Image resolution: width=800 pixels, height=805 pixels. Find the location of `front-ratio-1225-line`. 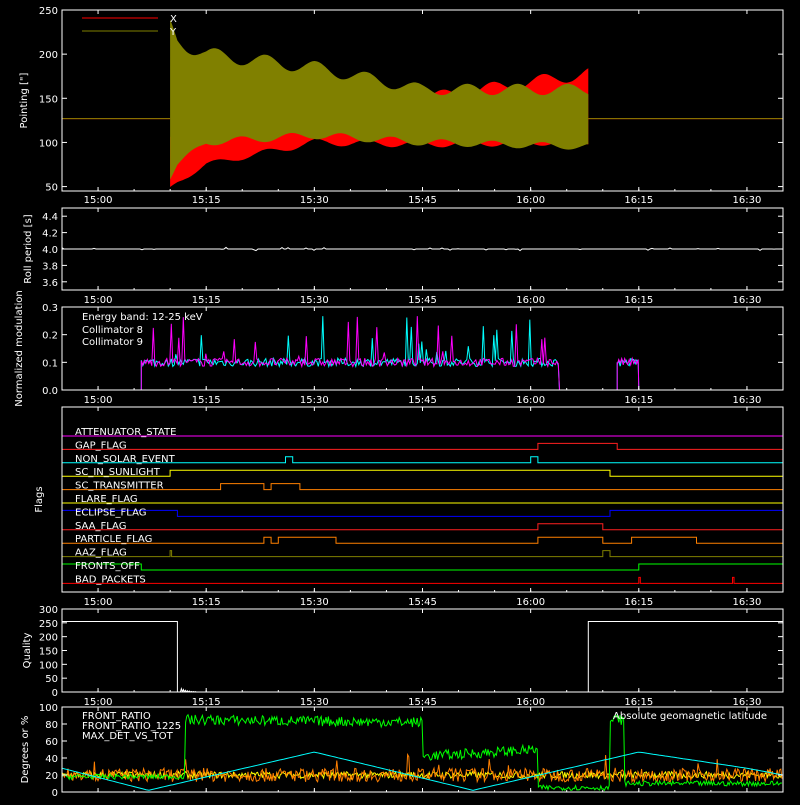

front-ratio-1225-line is located at coordinates (422, 752).